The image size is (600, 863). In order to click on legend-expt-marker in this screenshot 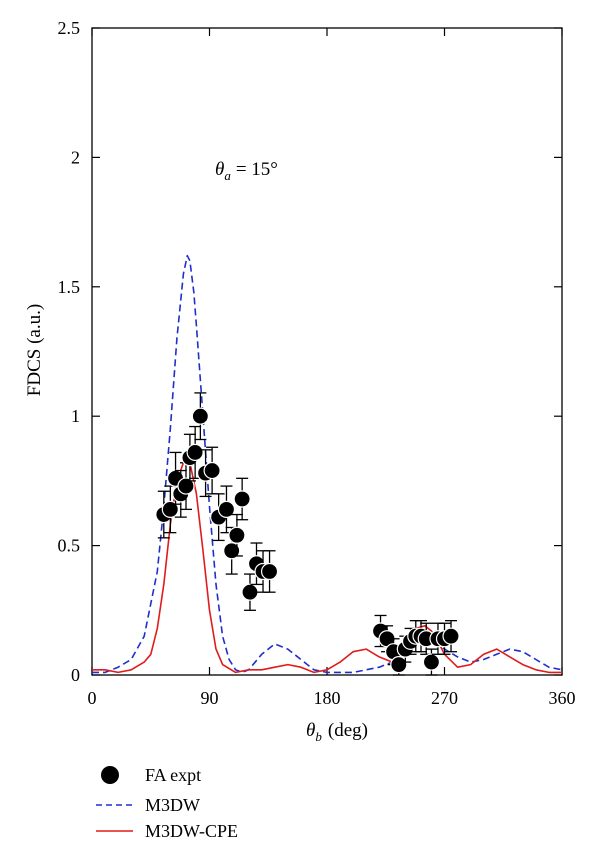, I will do `click(110, 775)`.